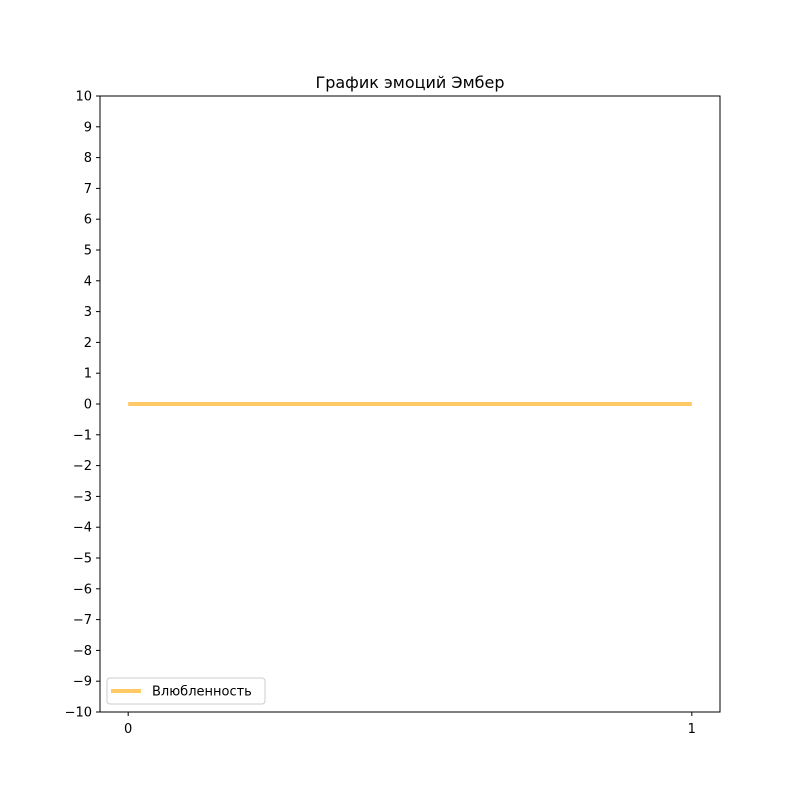 The height and width of the screenshot is (805, 800). I want to click on chart-title: График эмоций Эмбер, so click(409, 82).